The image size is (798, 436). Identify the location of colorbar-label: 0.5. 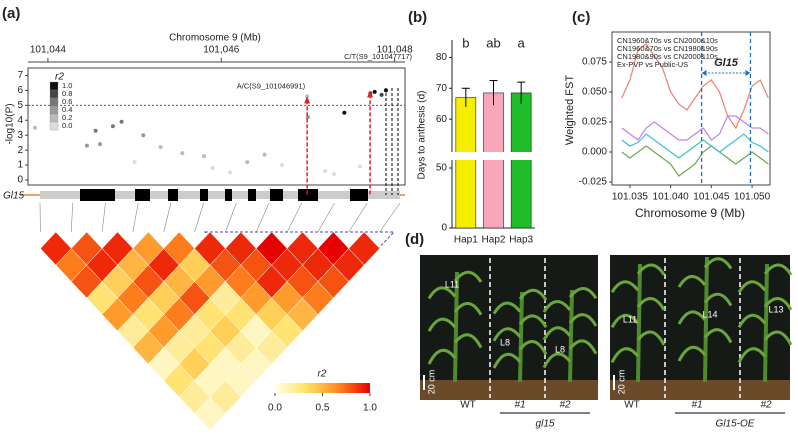
(323, 408).